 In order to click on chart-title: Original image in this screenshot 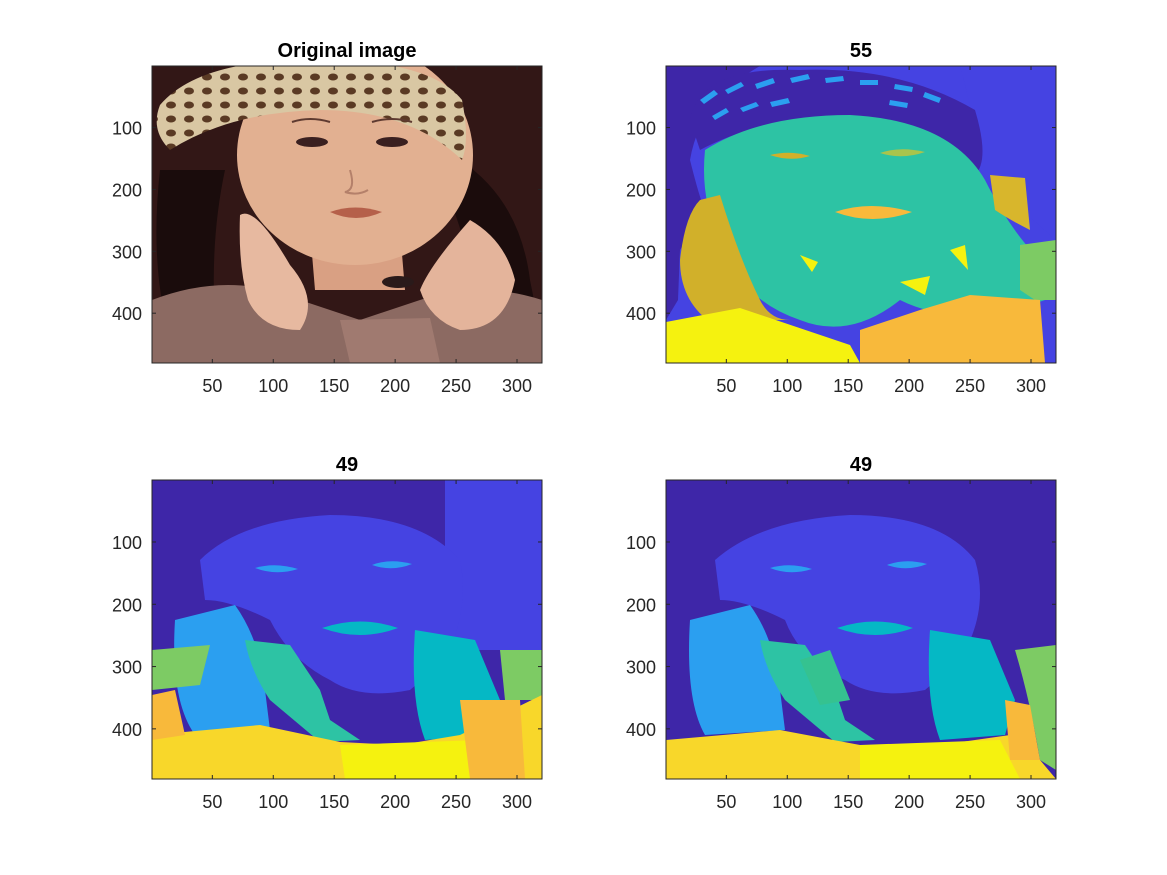, I will do `click(347, 51)`.